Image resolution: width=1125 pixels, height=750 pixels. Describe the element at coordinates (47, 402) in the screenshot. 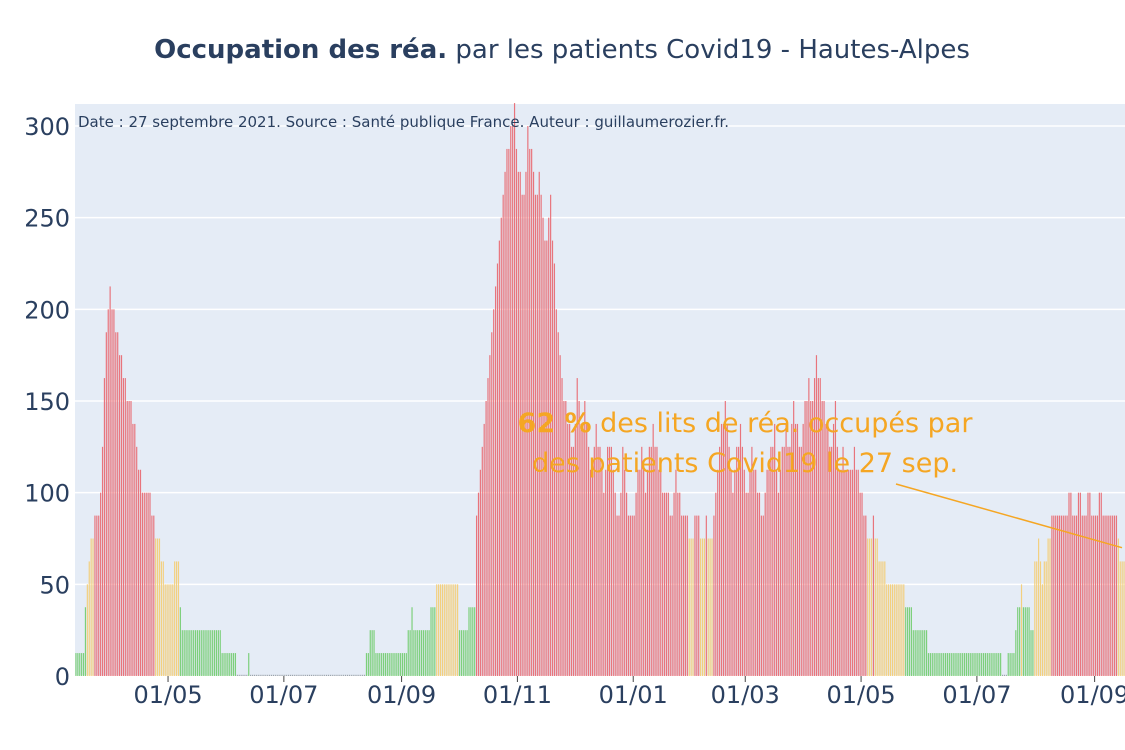

I see `y-tick-label: 150` at that location.